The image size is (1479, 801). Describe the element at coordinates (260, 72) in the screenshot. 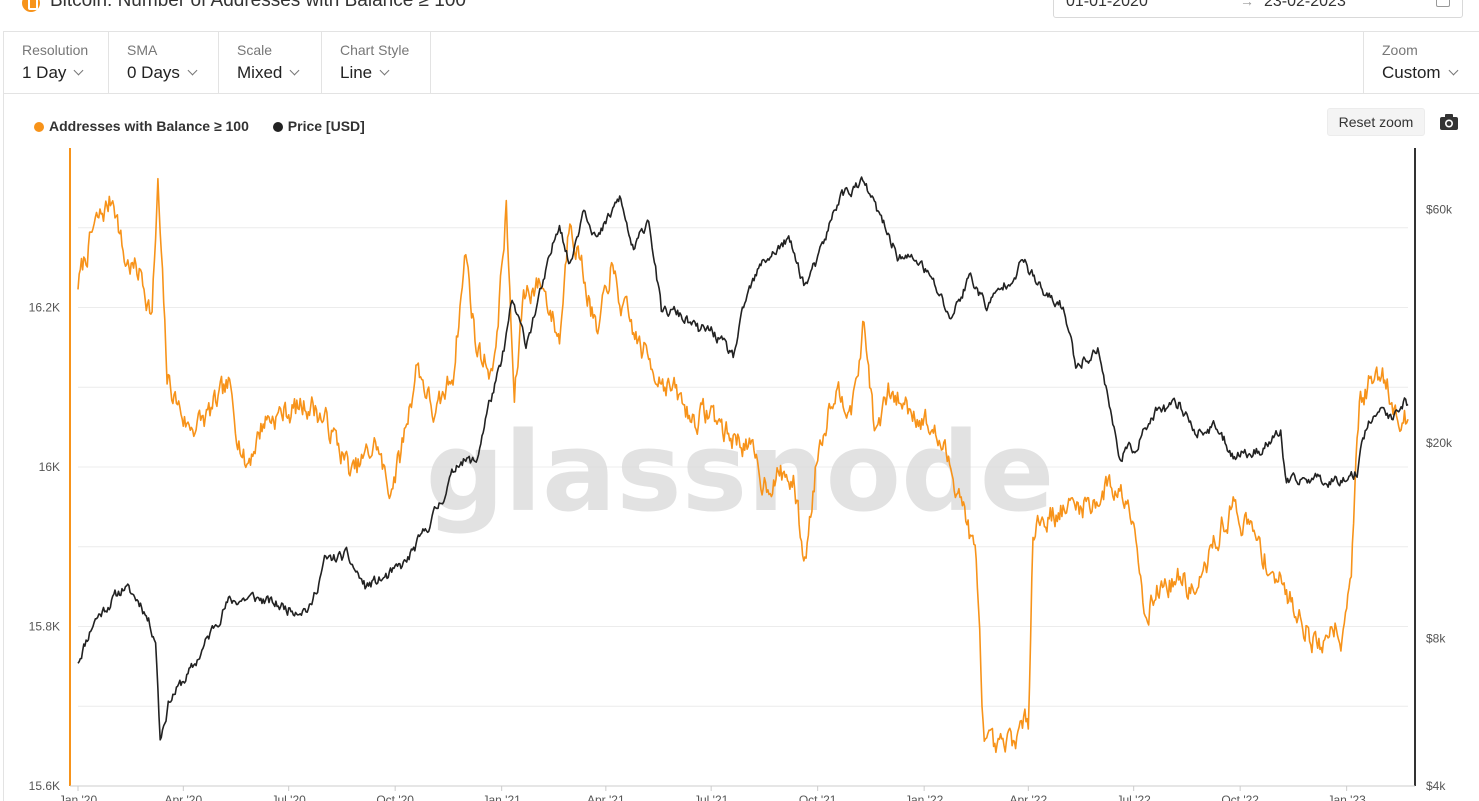

I see `scale-value: Mixed` at that location.